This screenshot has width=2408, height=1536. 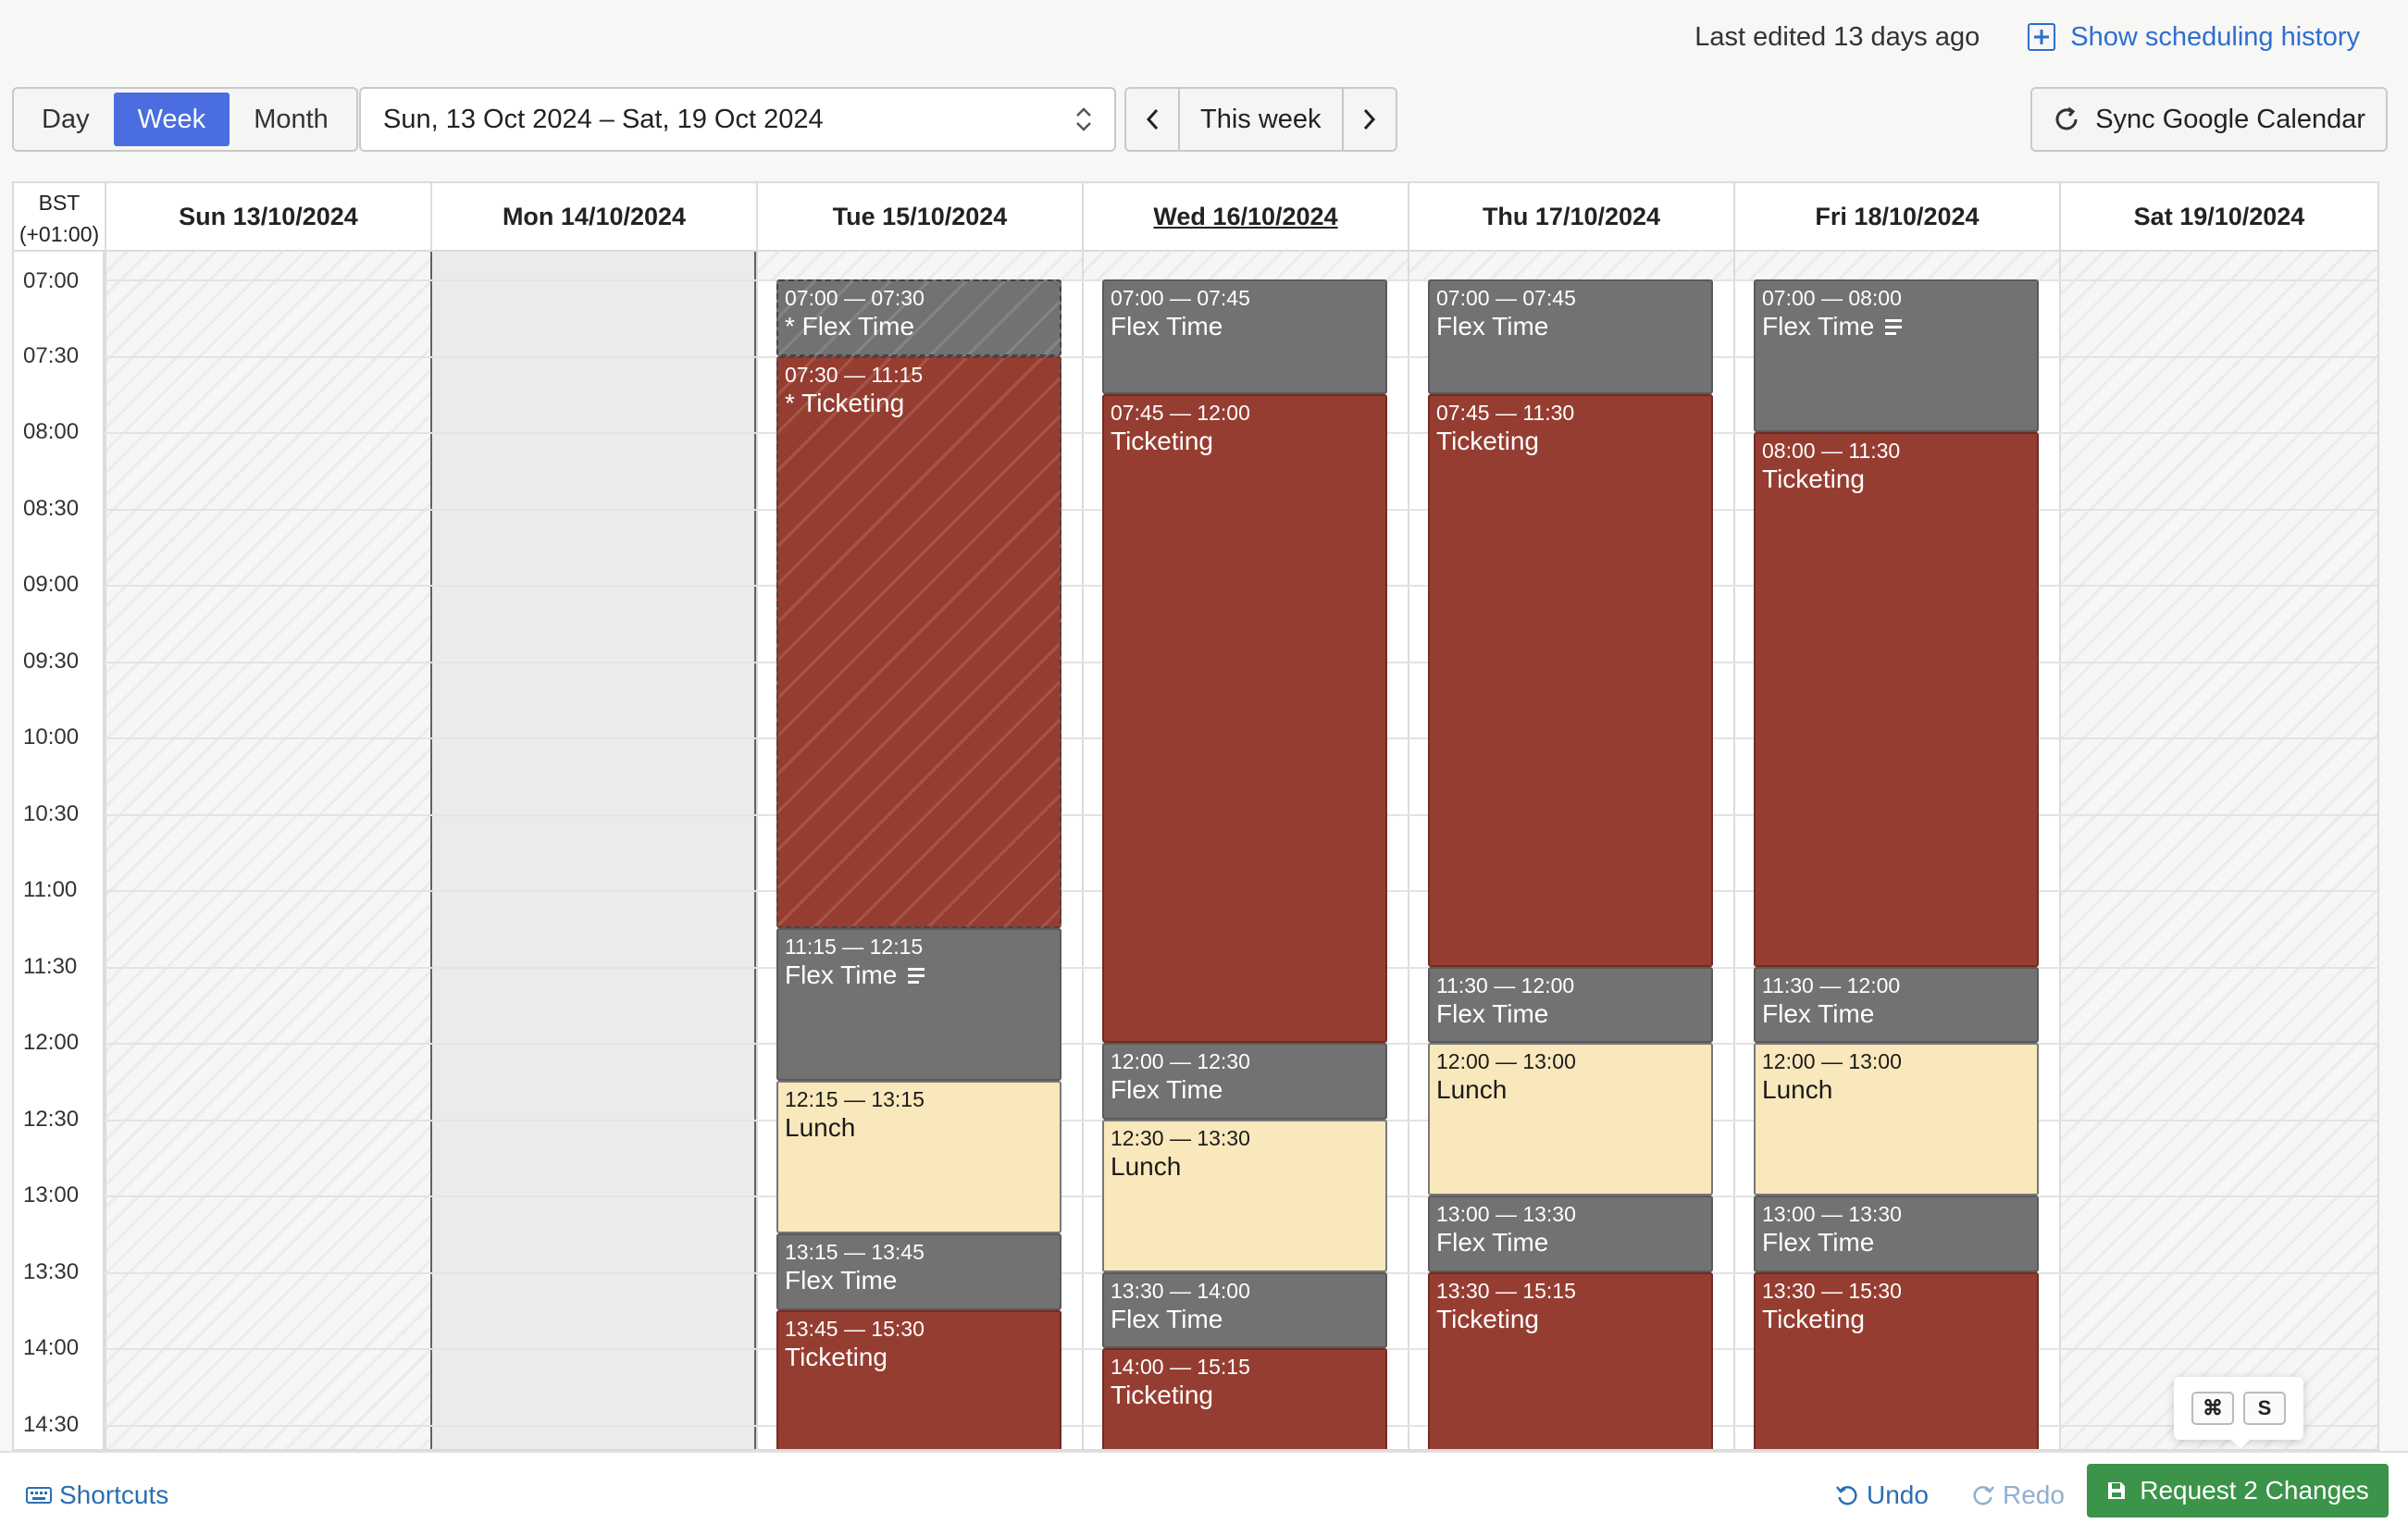 What do you see at coordinates (97, 1495) in the screenshot?
I see `shortcuts-link: Shortcuts` at bounding box center [97, 1495].